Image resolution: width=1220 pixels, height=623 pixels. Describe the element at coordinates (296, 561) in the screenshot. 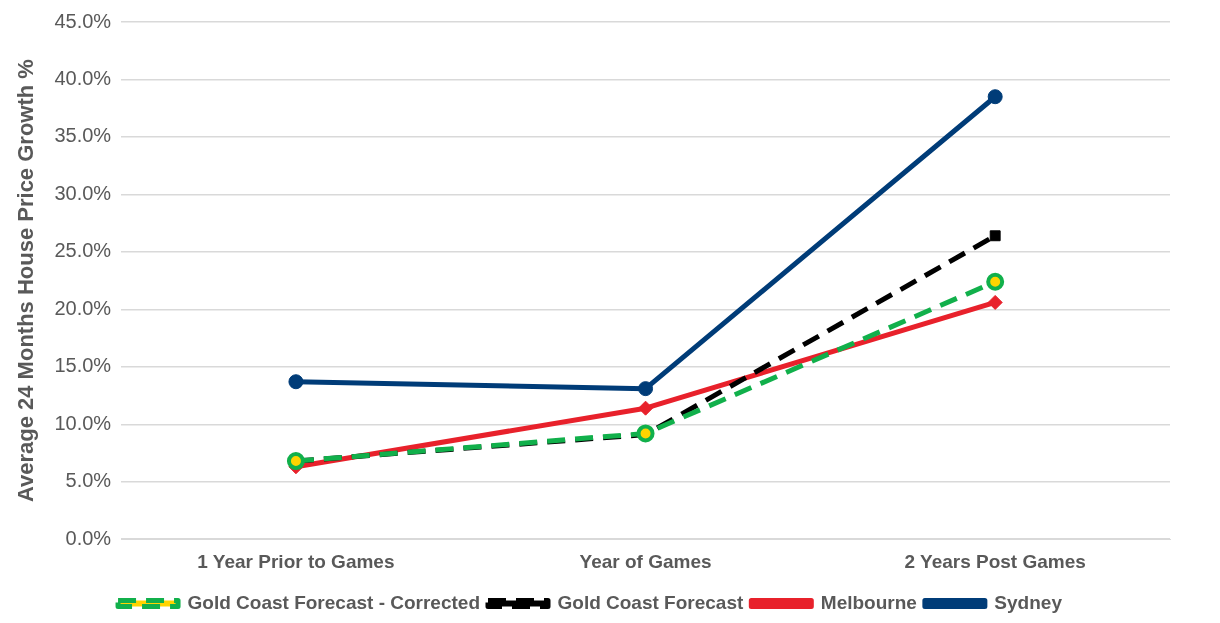

I see `x-tick-label: 1 Year Prior to Games` at that location.